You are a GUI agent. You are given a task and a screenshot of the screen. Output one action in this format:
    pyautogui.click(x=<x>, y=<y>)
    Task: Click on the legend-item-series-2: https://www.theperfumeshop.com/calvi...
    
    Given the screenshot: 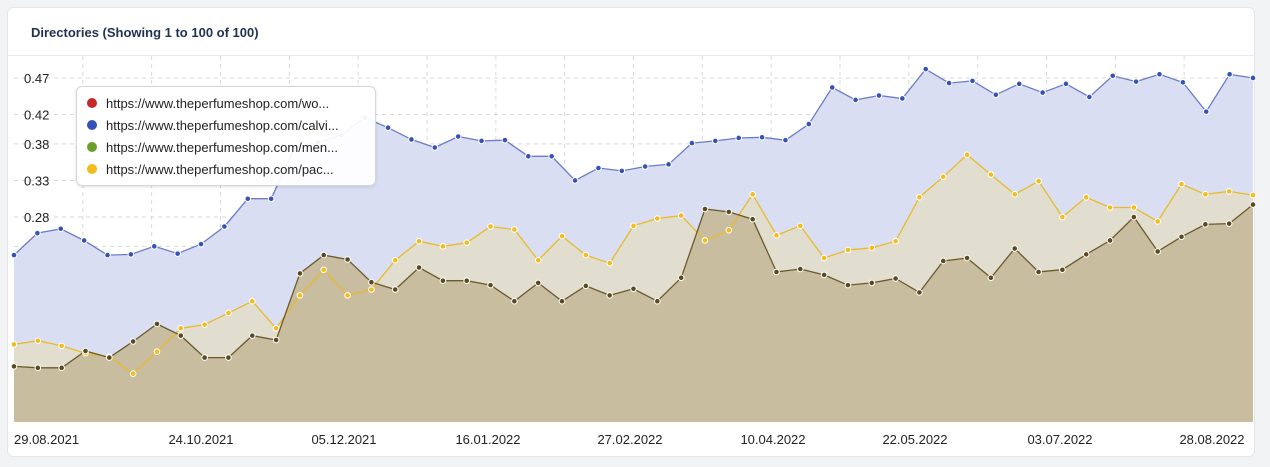 What is the action you would take?
    pyautogui.click(x=230, y=125)
    